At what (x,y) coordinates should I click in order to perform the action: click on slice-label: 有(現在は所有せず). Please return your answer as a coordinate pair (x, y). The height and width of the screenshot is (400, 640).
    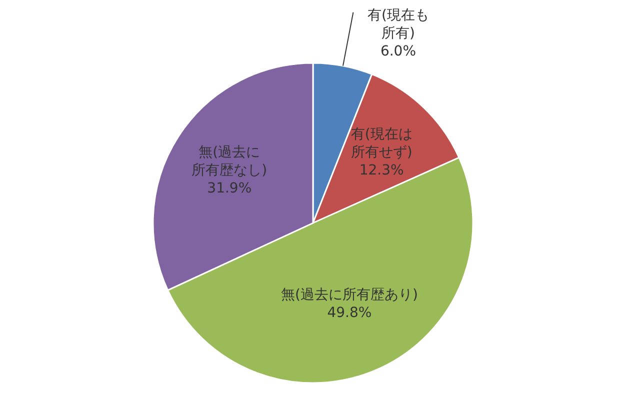
    Looking at the image, I should click on (381, 143).